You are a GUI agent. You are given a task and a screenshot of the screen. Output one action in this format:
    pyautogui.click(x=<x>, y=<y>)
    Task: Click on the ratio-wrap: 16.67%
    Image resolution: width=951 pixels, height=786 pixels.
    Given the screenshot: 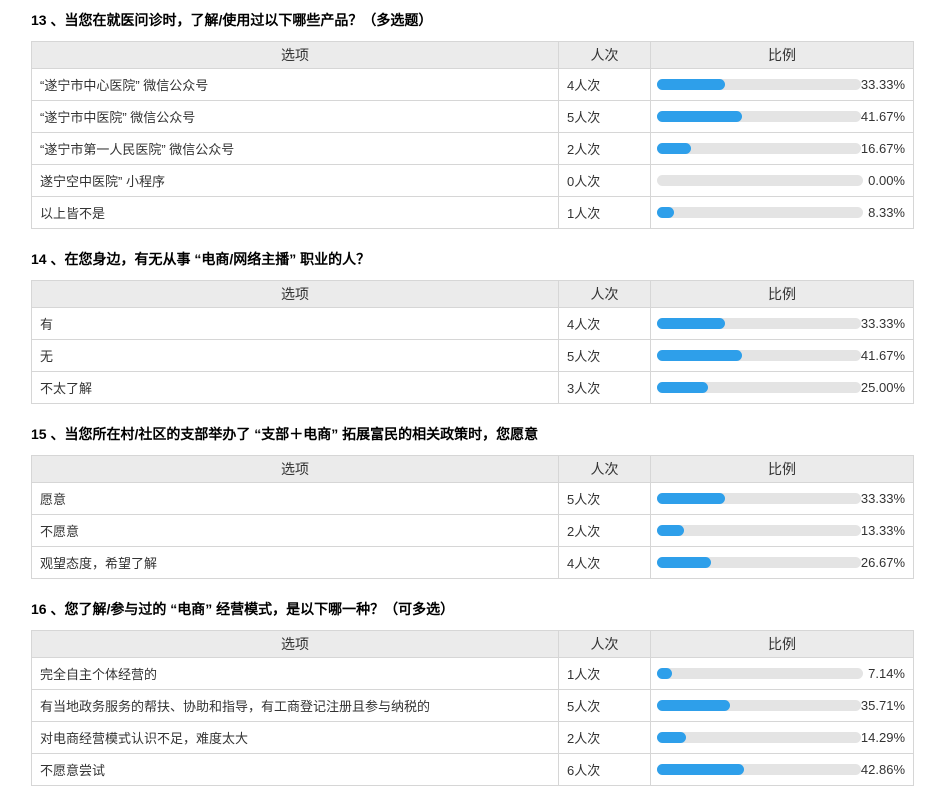 What is the action you would take?
    pyautogui.click(x=781, y=148)
    